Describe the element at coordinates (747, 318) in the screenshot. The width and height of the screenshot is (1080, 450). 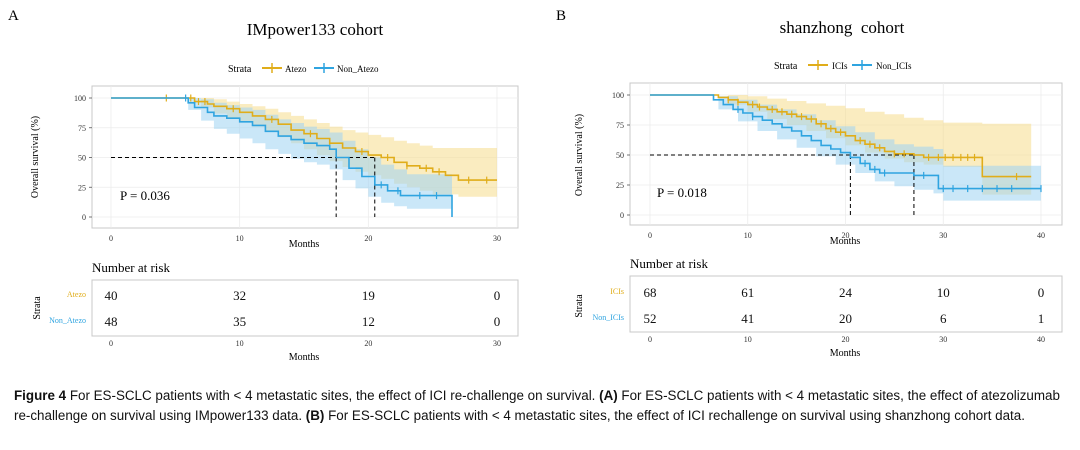
I see `risk-value: 41` at that location.